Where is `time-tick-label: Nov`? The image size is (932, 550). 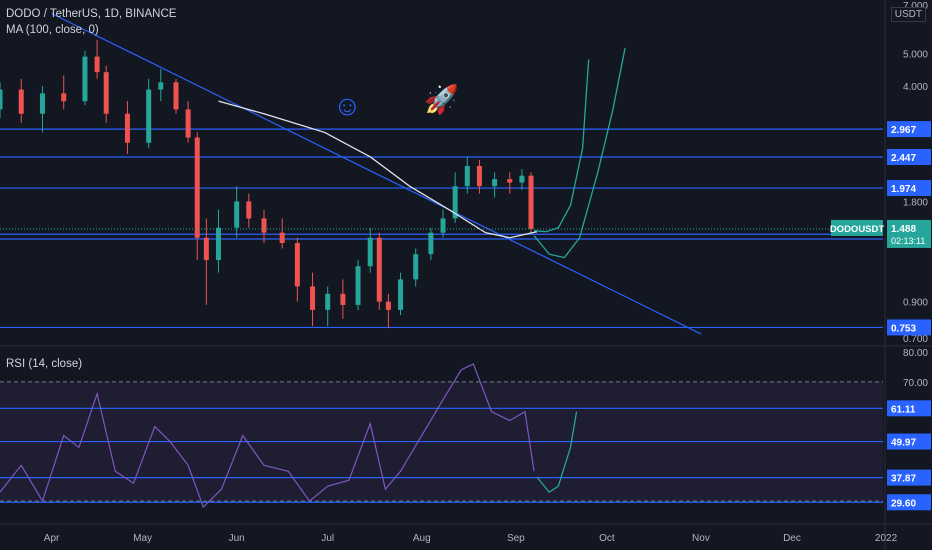
time-tick-label: Nov is located at coordinates (701, 538).